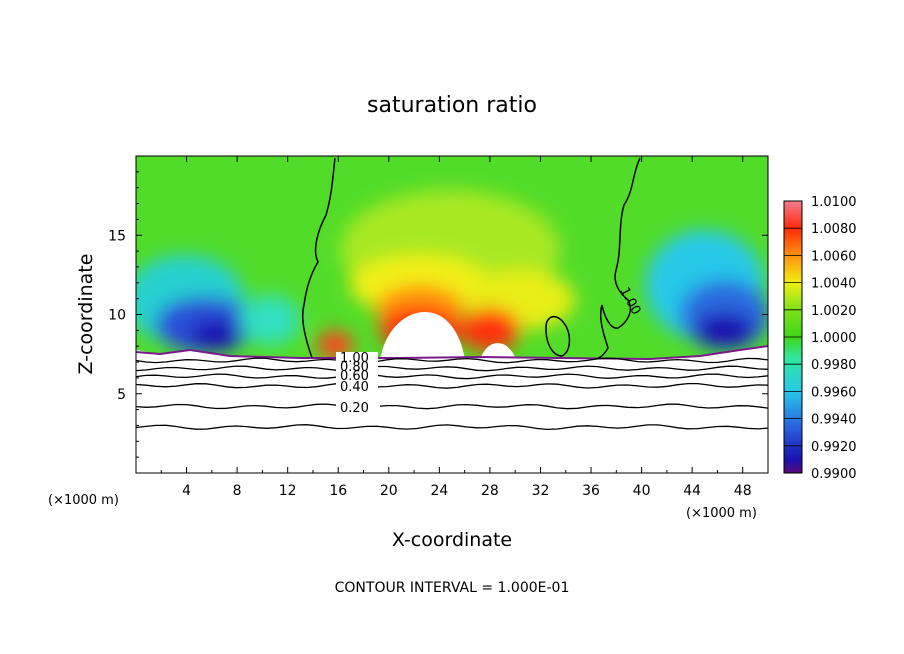 The width and height of the screenshot is (904, 654). What do you see at coordinates (834, 202) in the screenshot?
I see `colorbar-label: 1.0100` at bounding box center [834, 202].